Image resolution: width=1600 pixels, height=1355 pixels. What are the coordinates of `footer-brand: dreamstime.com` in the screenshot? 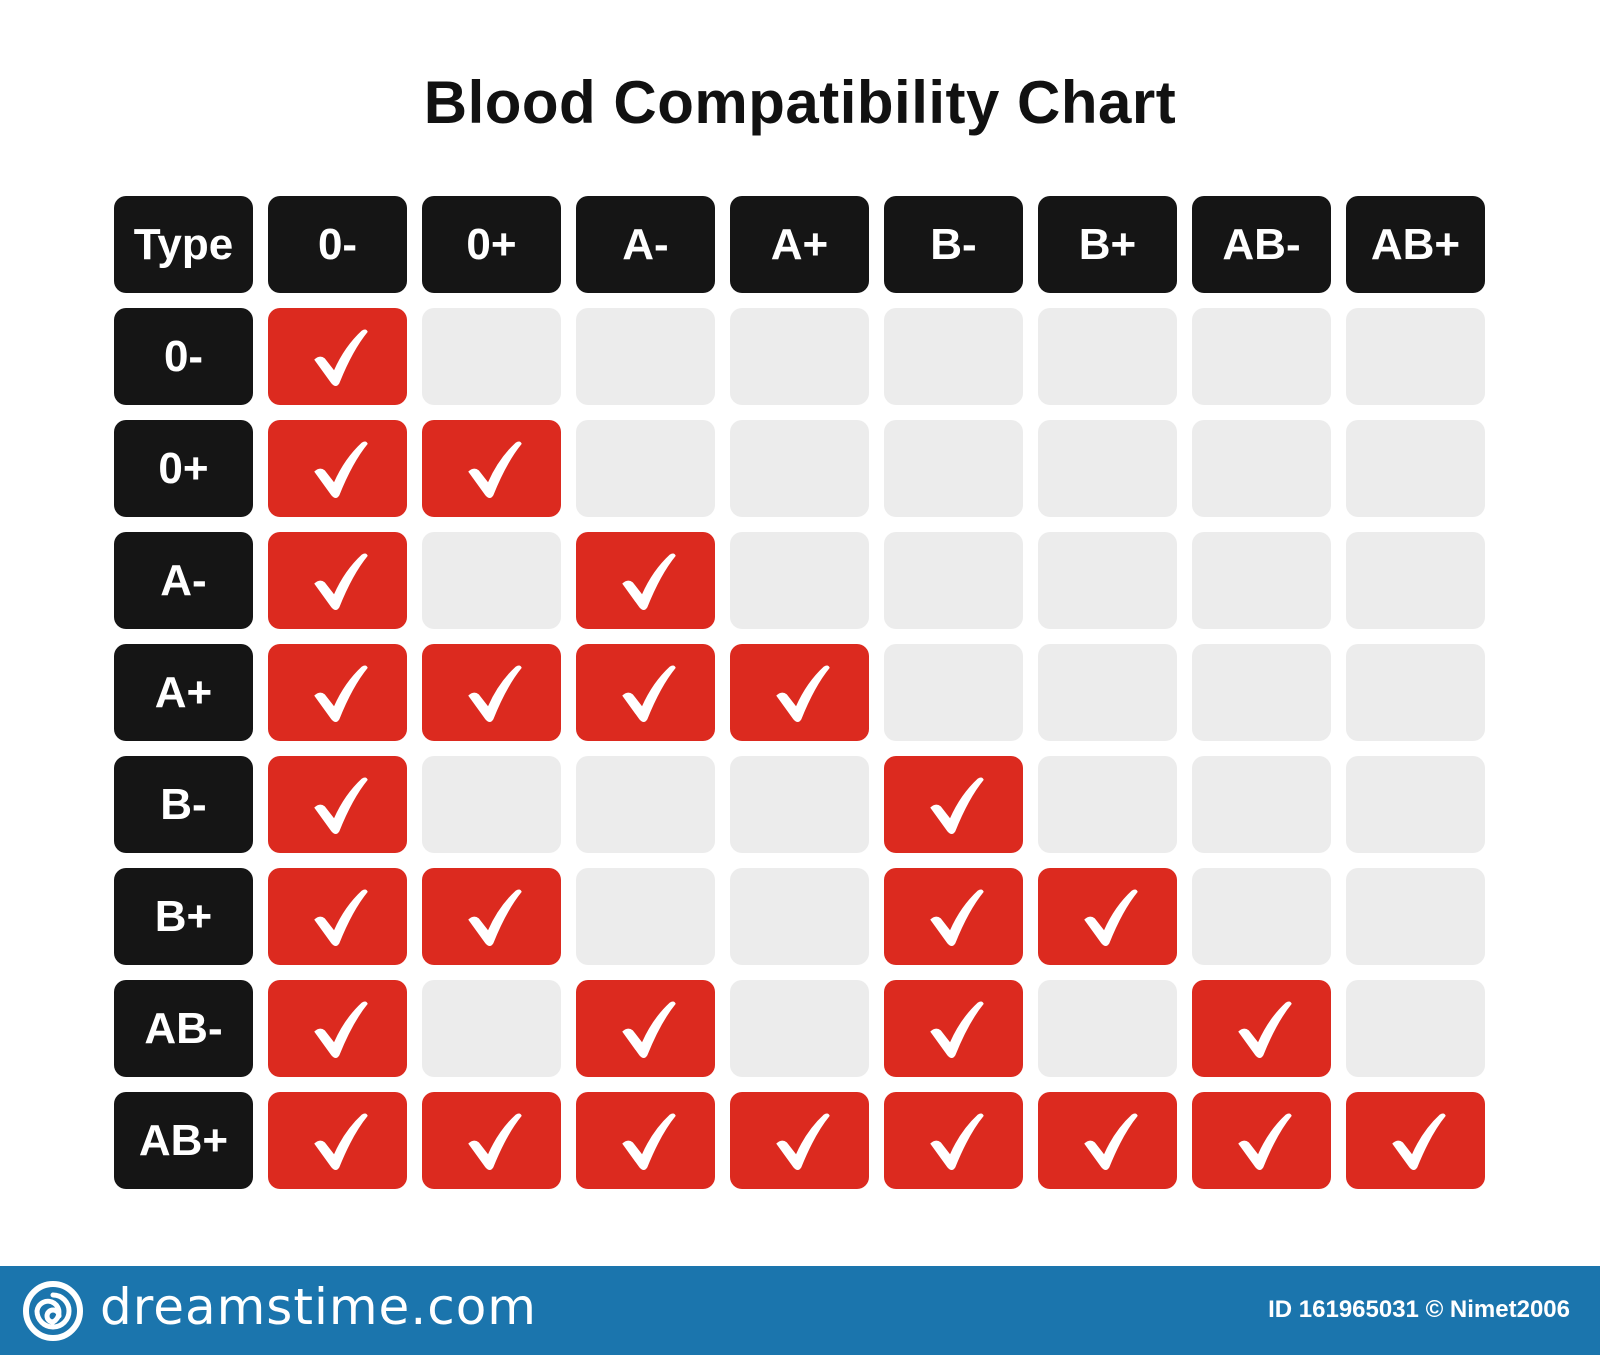 It's located at (318, 1307).